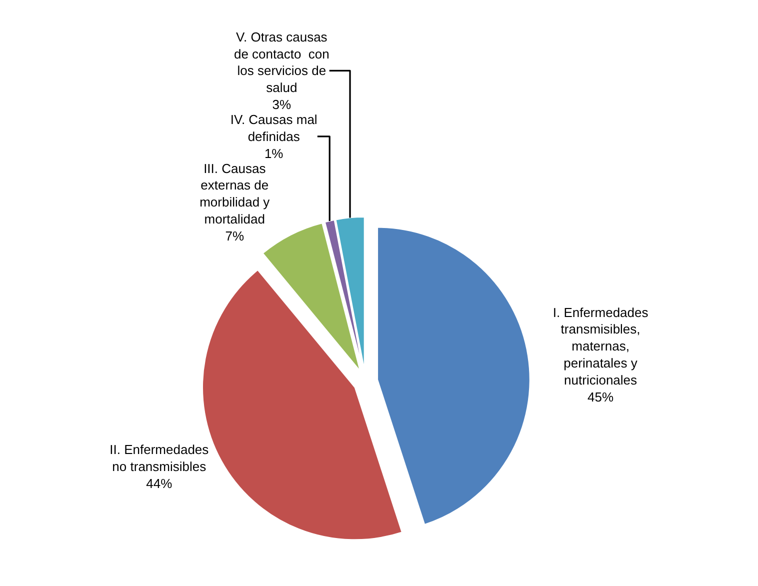 This screenshot has width=758, height=586. Describe the element at coordinates (160, 458) in the screenshot. I see `slice-label: II. Enfermedades no transmisibles` at that location.